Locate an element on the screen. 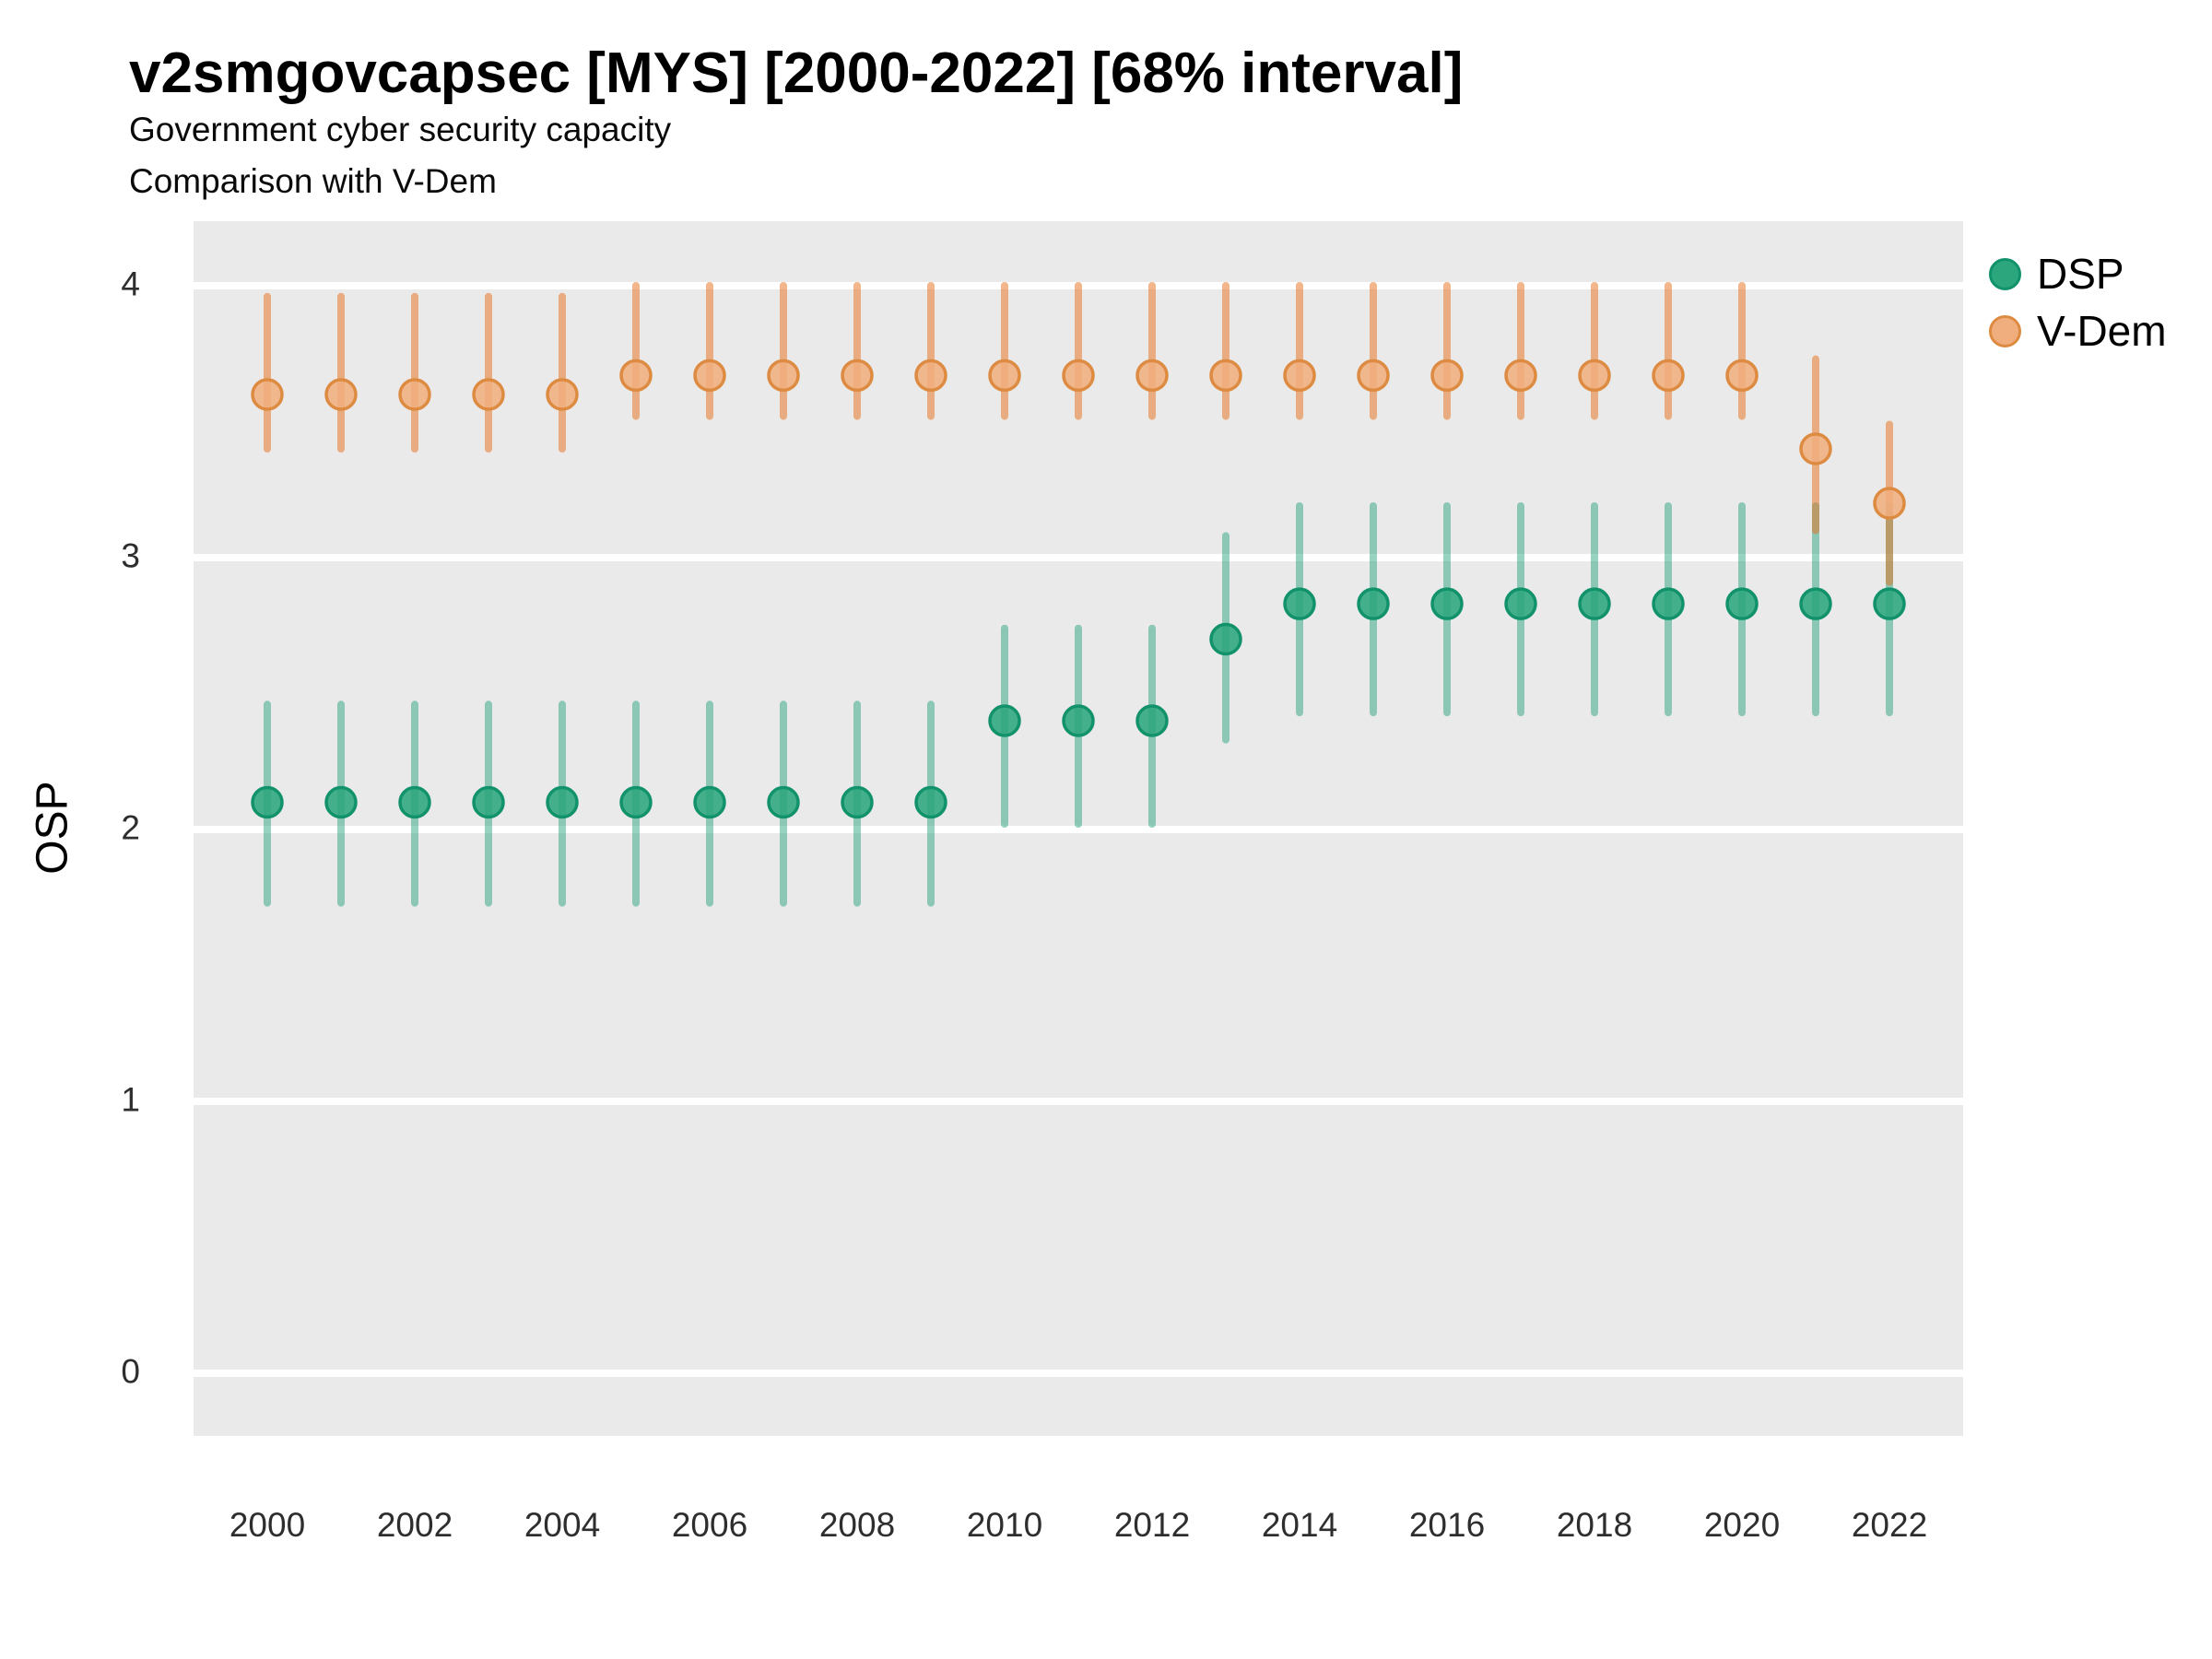  vdem-point-2008 is located at coordinates (857, 376).